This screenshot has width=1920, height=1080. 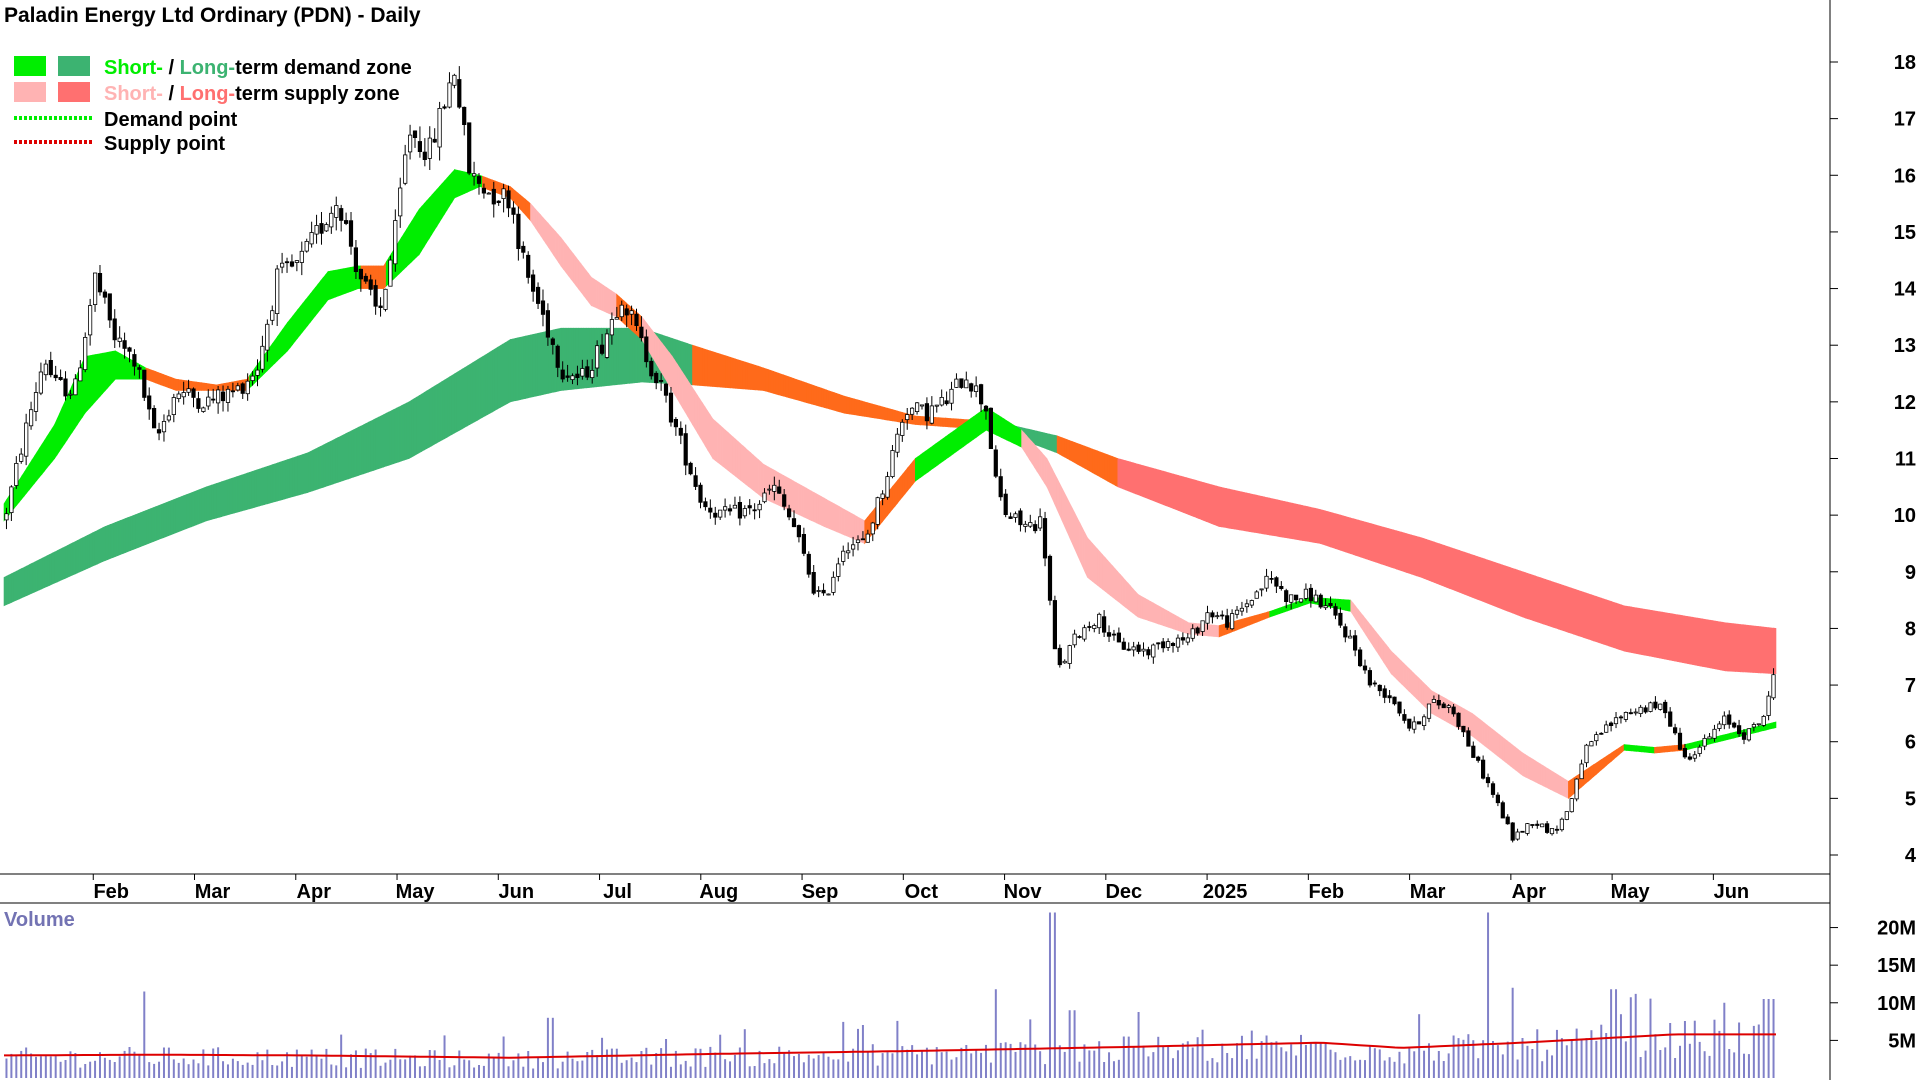 I want to click on x-tick-label: Jun, so click(x=517, y=892).